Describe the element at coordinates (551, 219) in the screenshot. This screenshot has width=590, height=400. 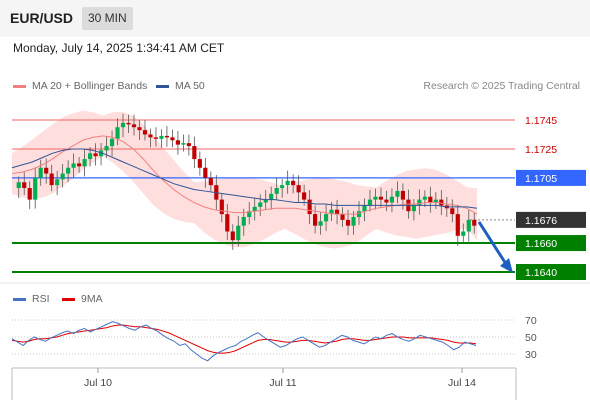
I see `level-tag-1.1676` at that location.